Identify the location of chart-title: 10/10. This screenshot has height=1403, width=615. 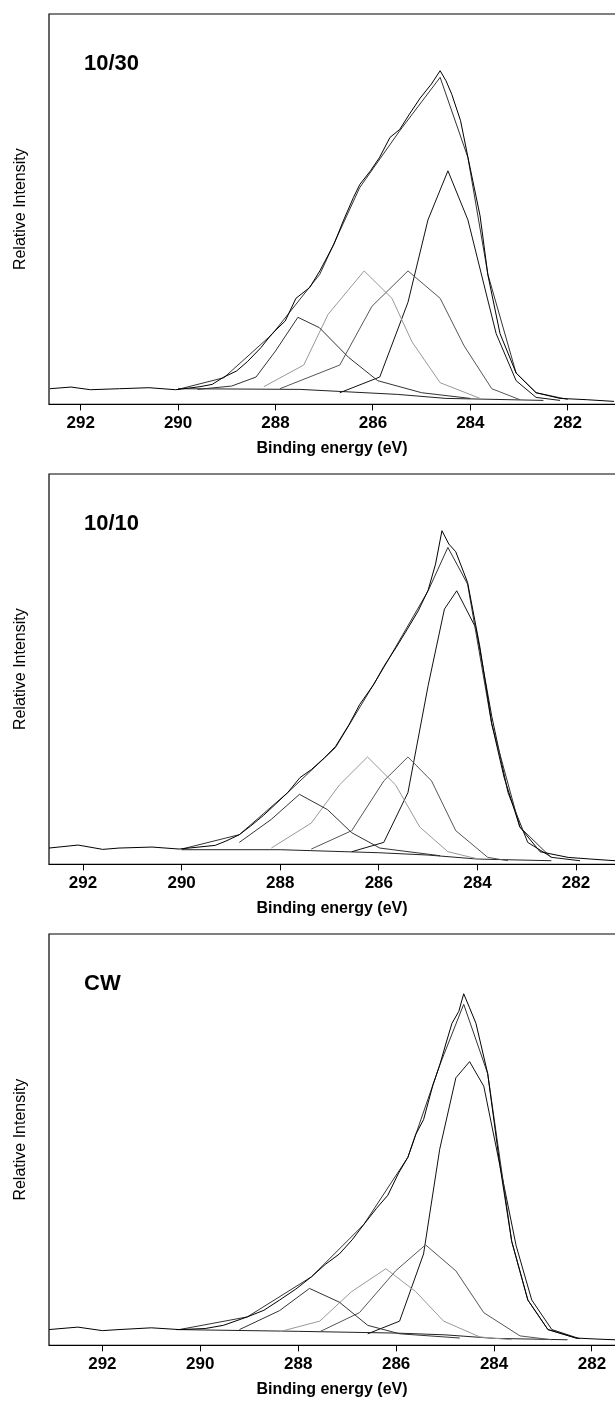
(112, 522).